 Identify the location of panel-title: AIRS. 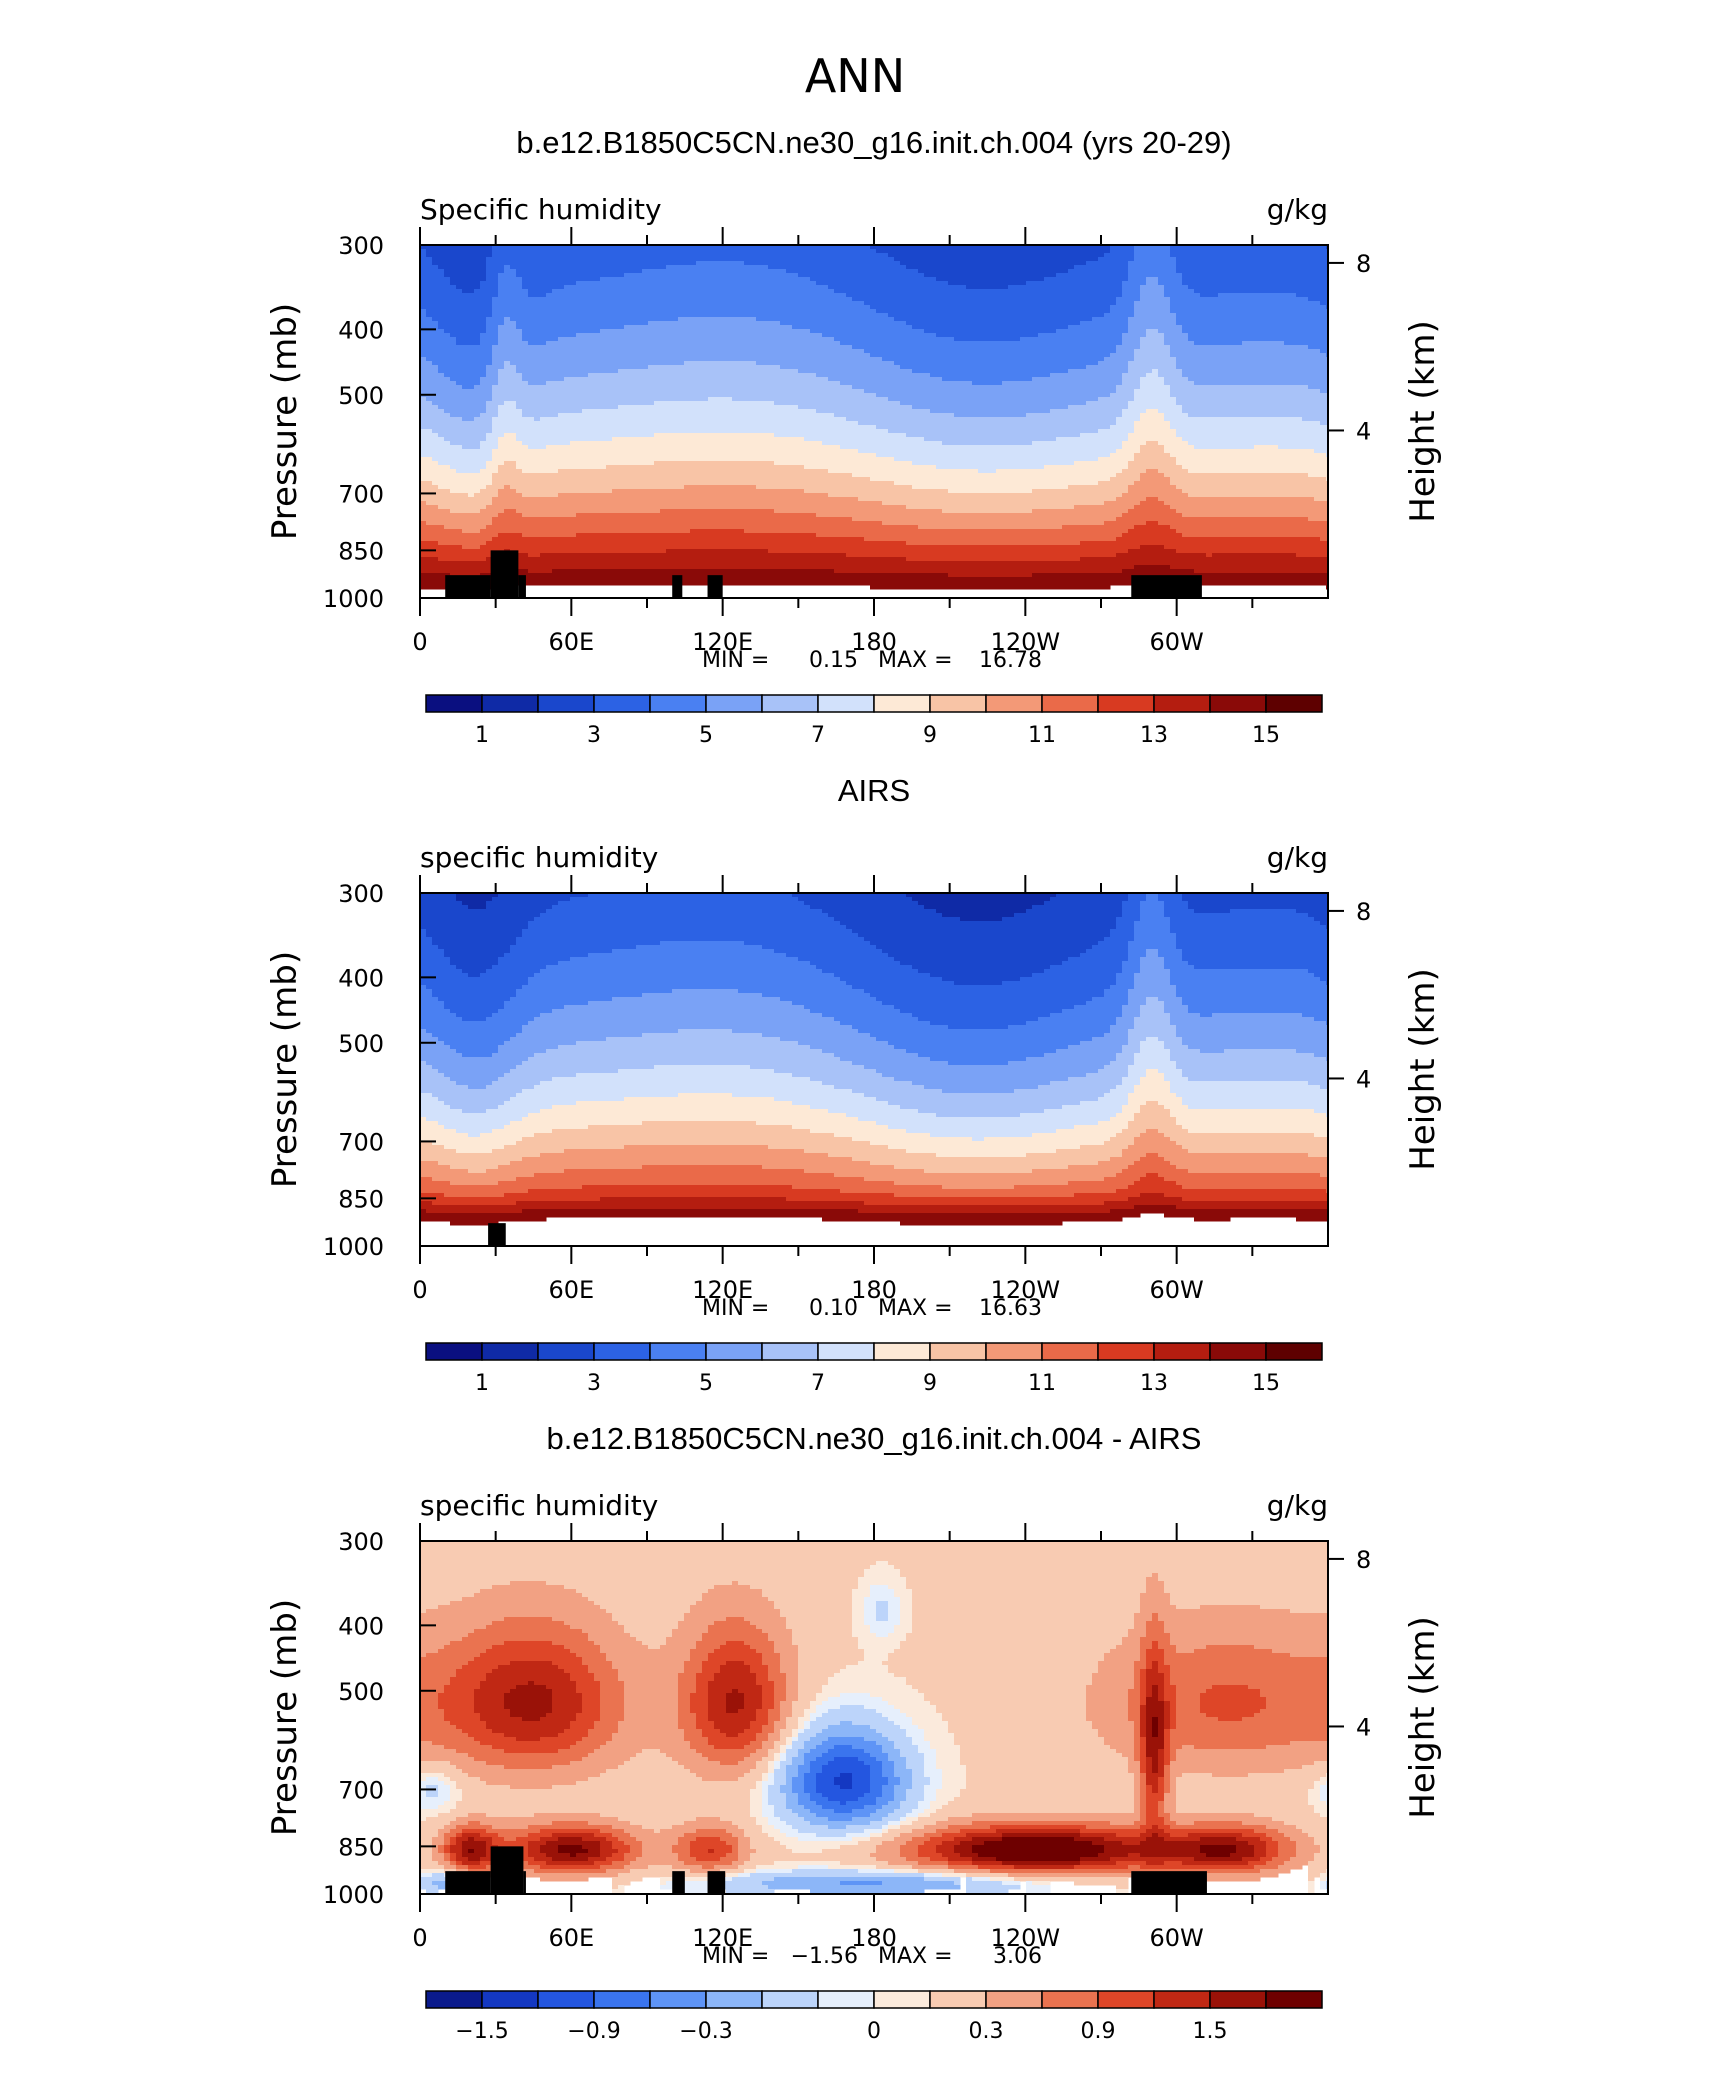
(874, 790).